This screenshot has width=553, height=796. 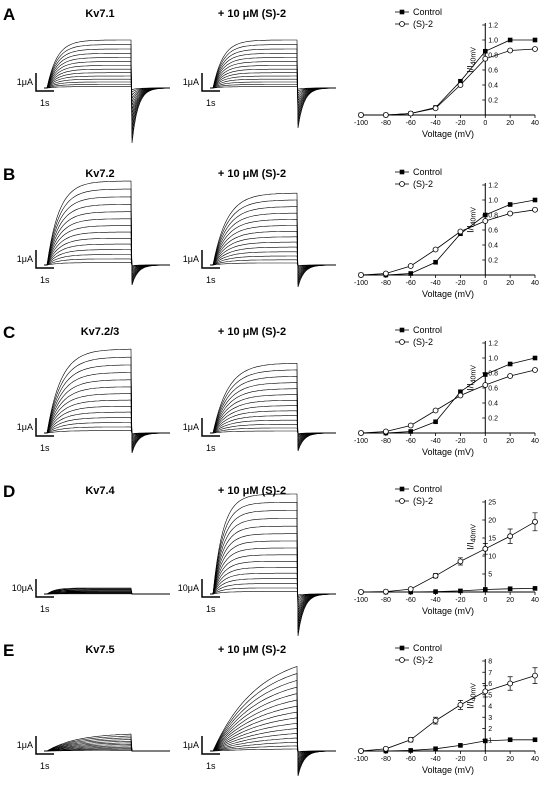 What do you see at coordinates (492, 521) in the screenshot?
I see `y-tick-label: 20` at bounding box center [492, 521].